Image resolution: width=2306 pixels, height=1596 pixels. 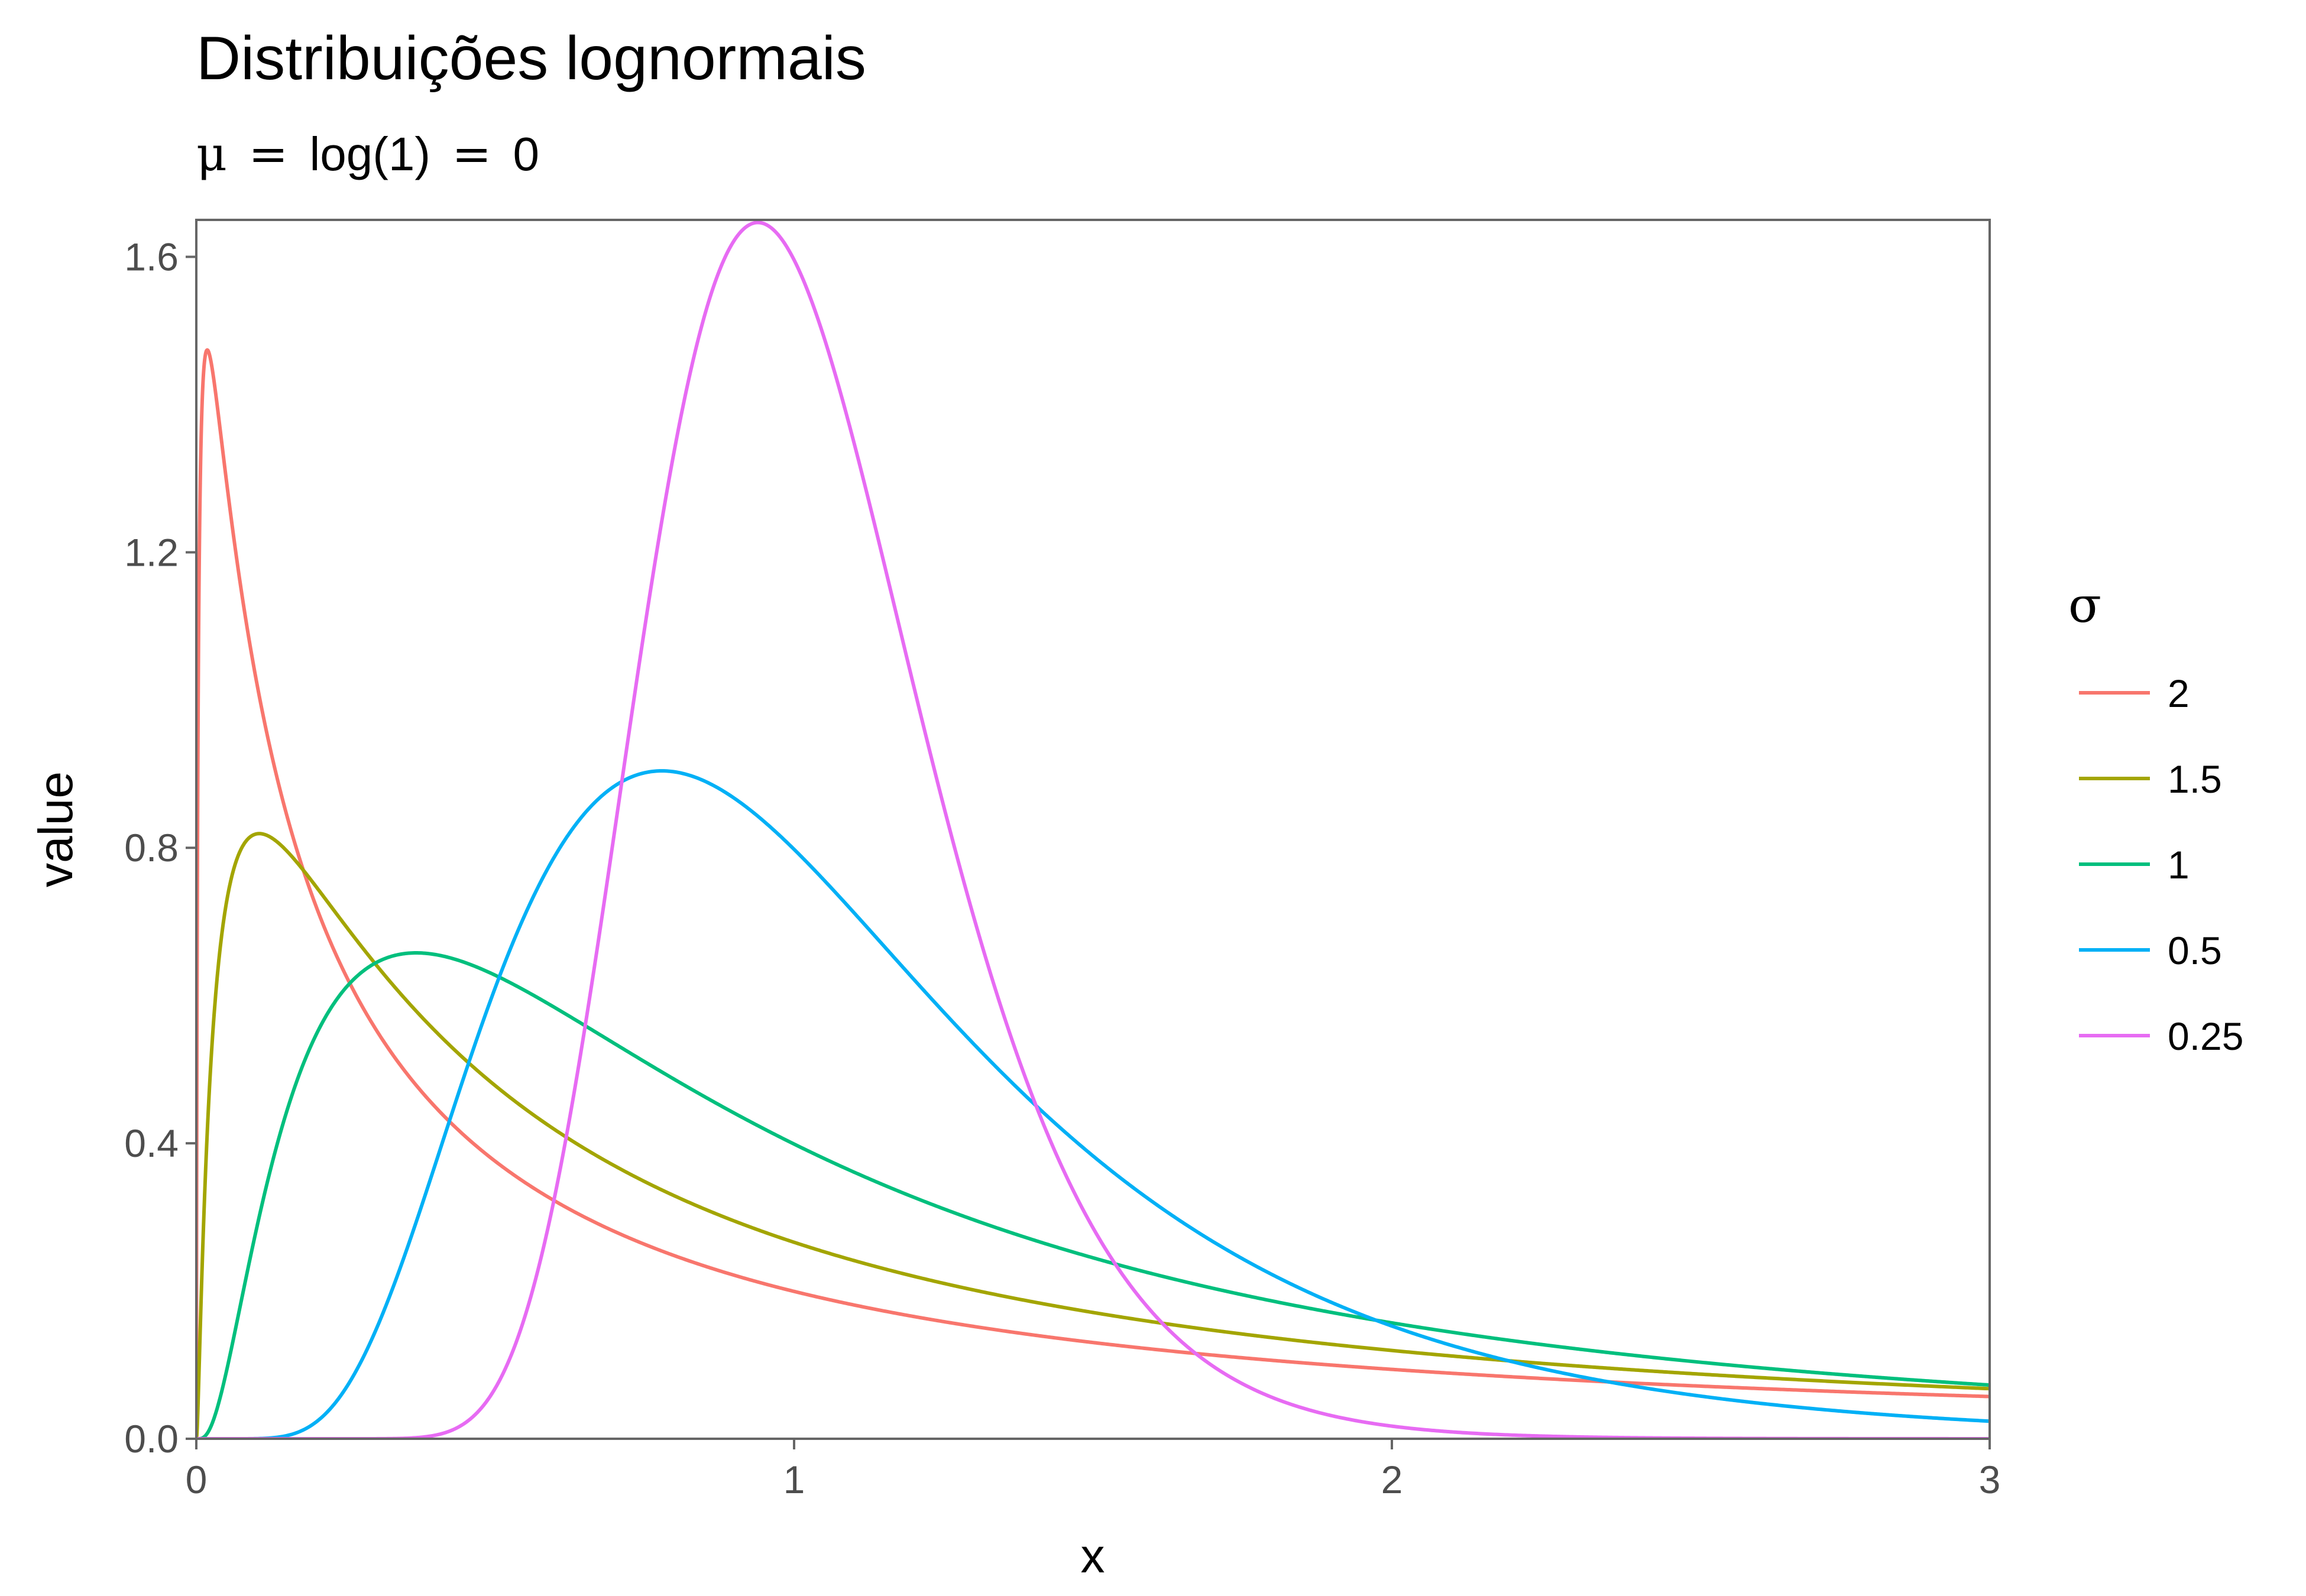 I want to click on subtitle-expression: log(1), so click(x=370, y=154).